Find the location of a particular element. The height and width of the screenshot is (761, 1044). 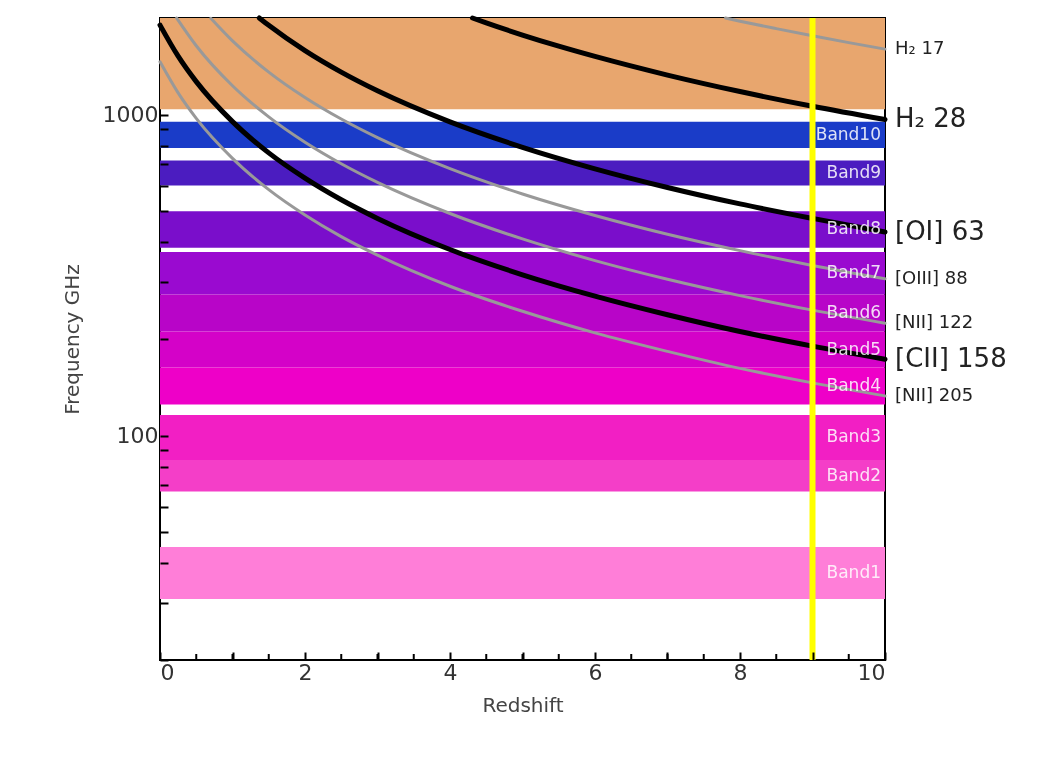

x-tick-label: 4 is located at coordinates (450, 672).